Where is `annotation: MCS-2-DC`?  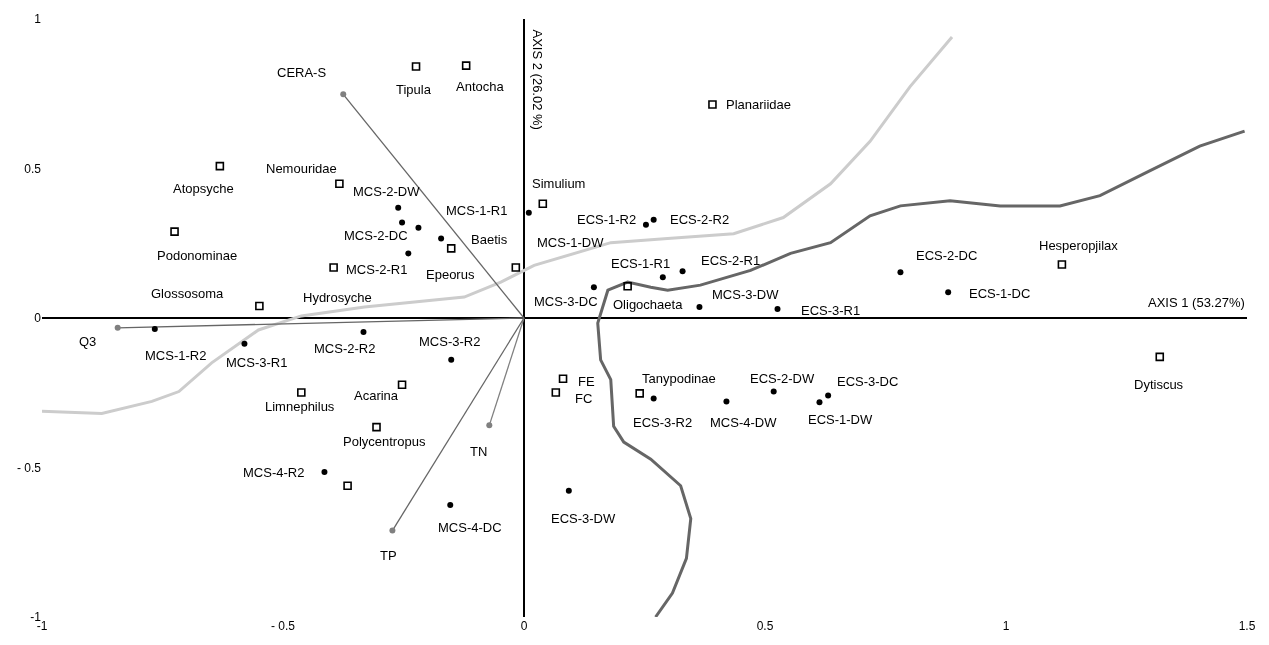
annotation: MCS-2-DC is located at coordinates (376, 235).